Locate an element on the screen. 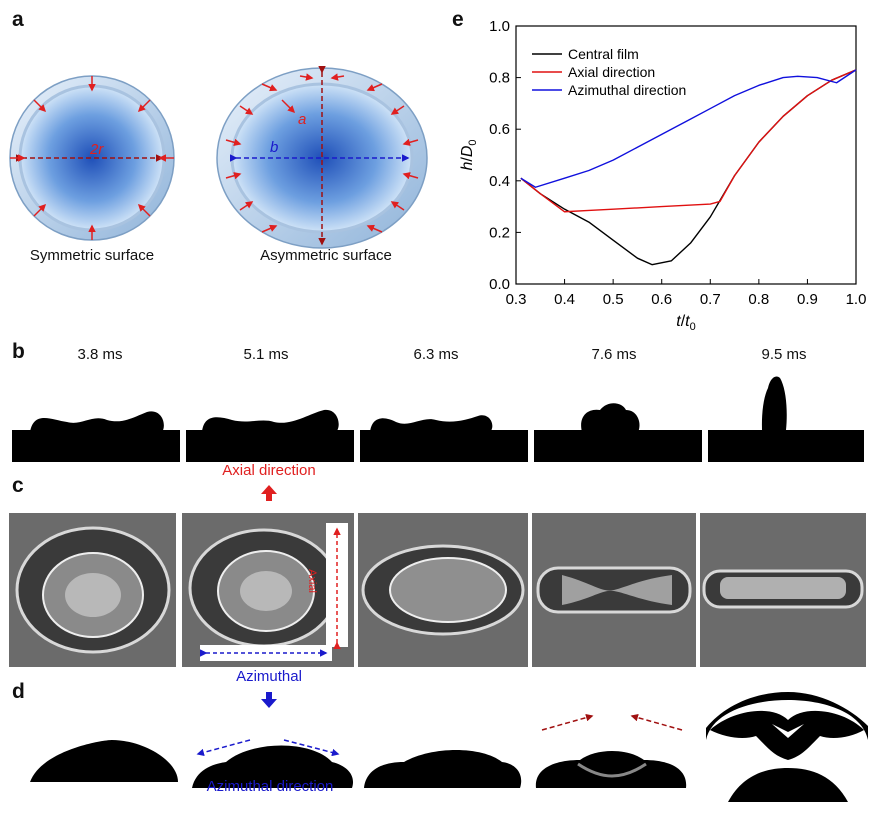  legend-entry: Azimuthal direction is located at coordinates (627, 90).